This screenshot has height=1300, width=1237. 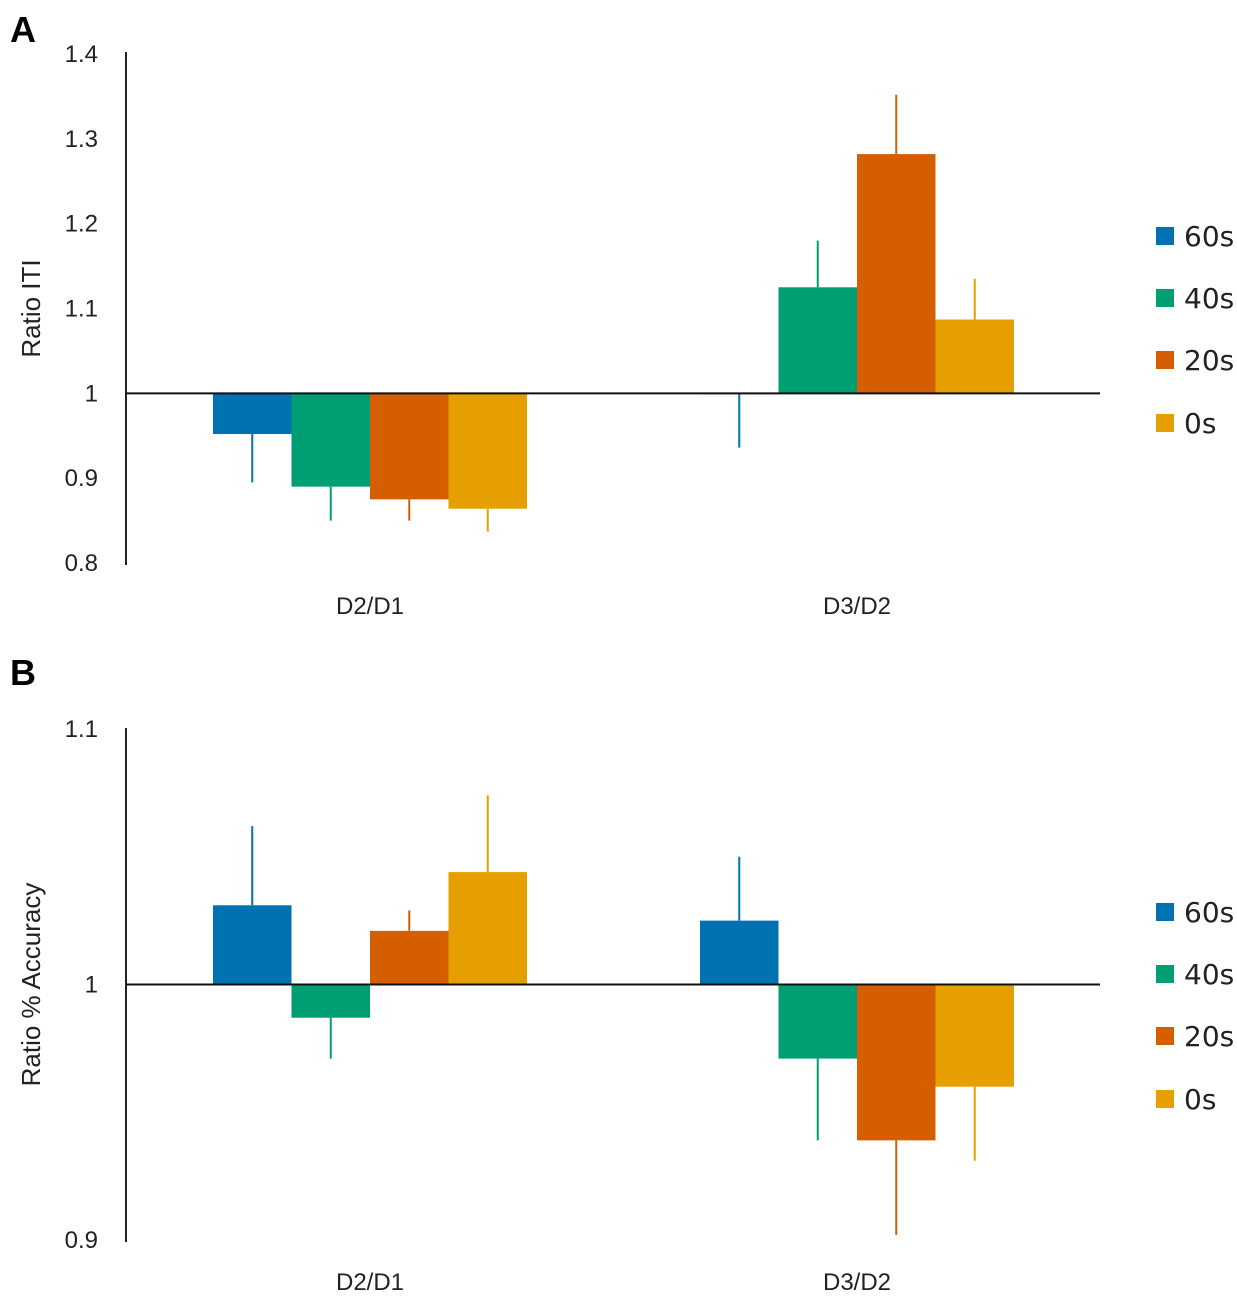 I want to click on panel-label: A, so click(x=23, y=29).